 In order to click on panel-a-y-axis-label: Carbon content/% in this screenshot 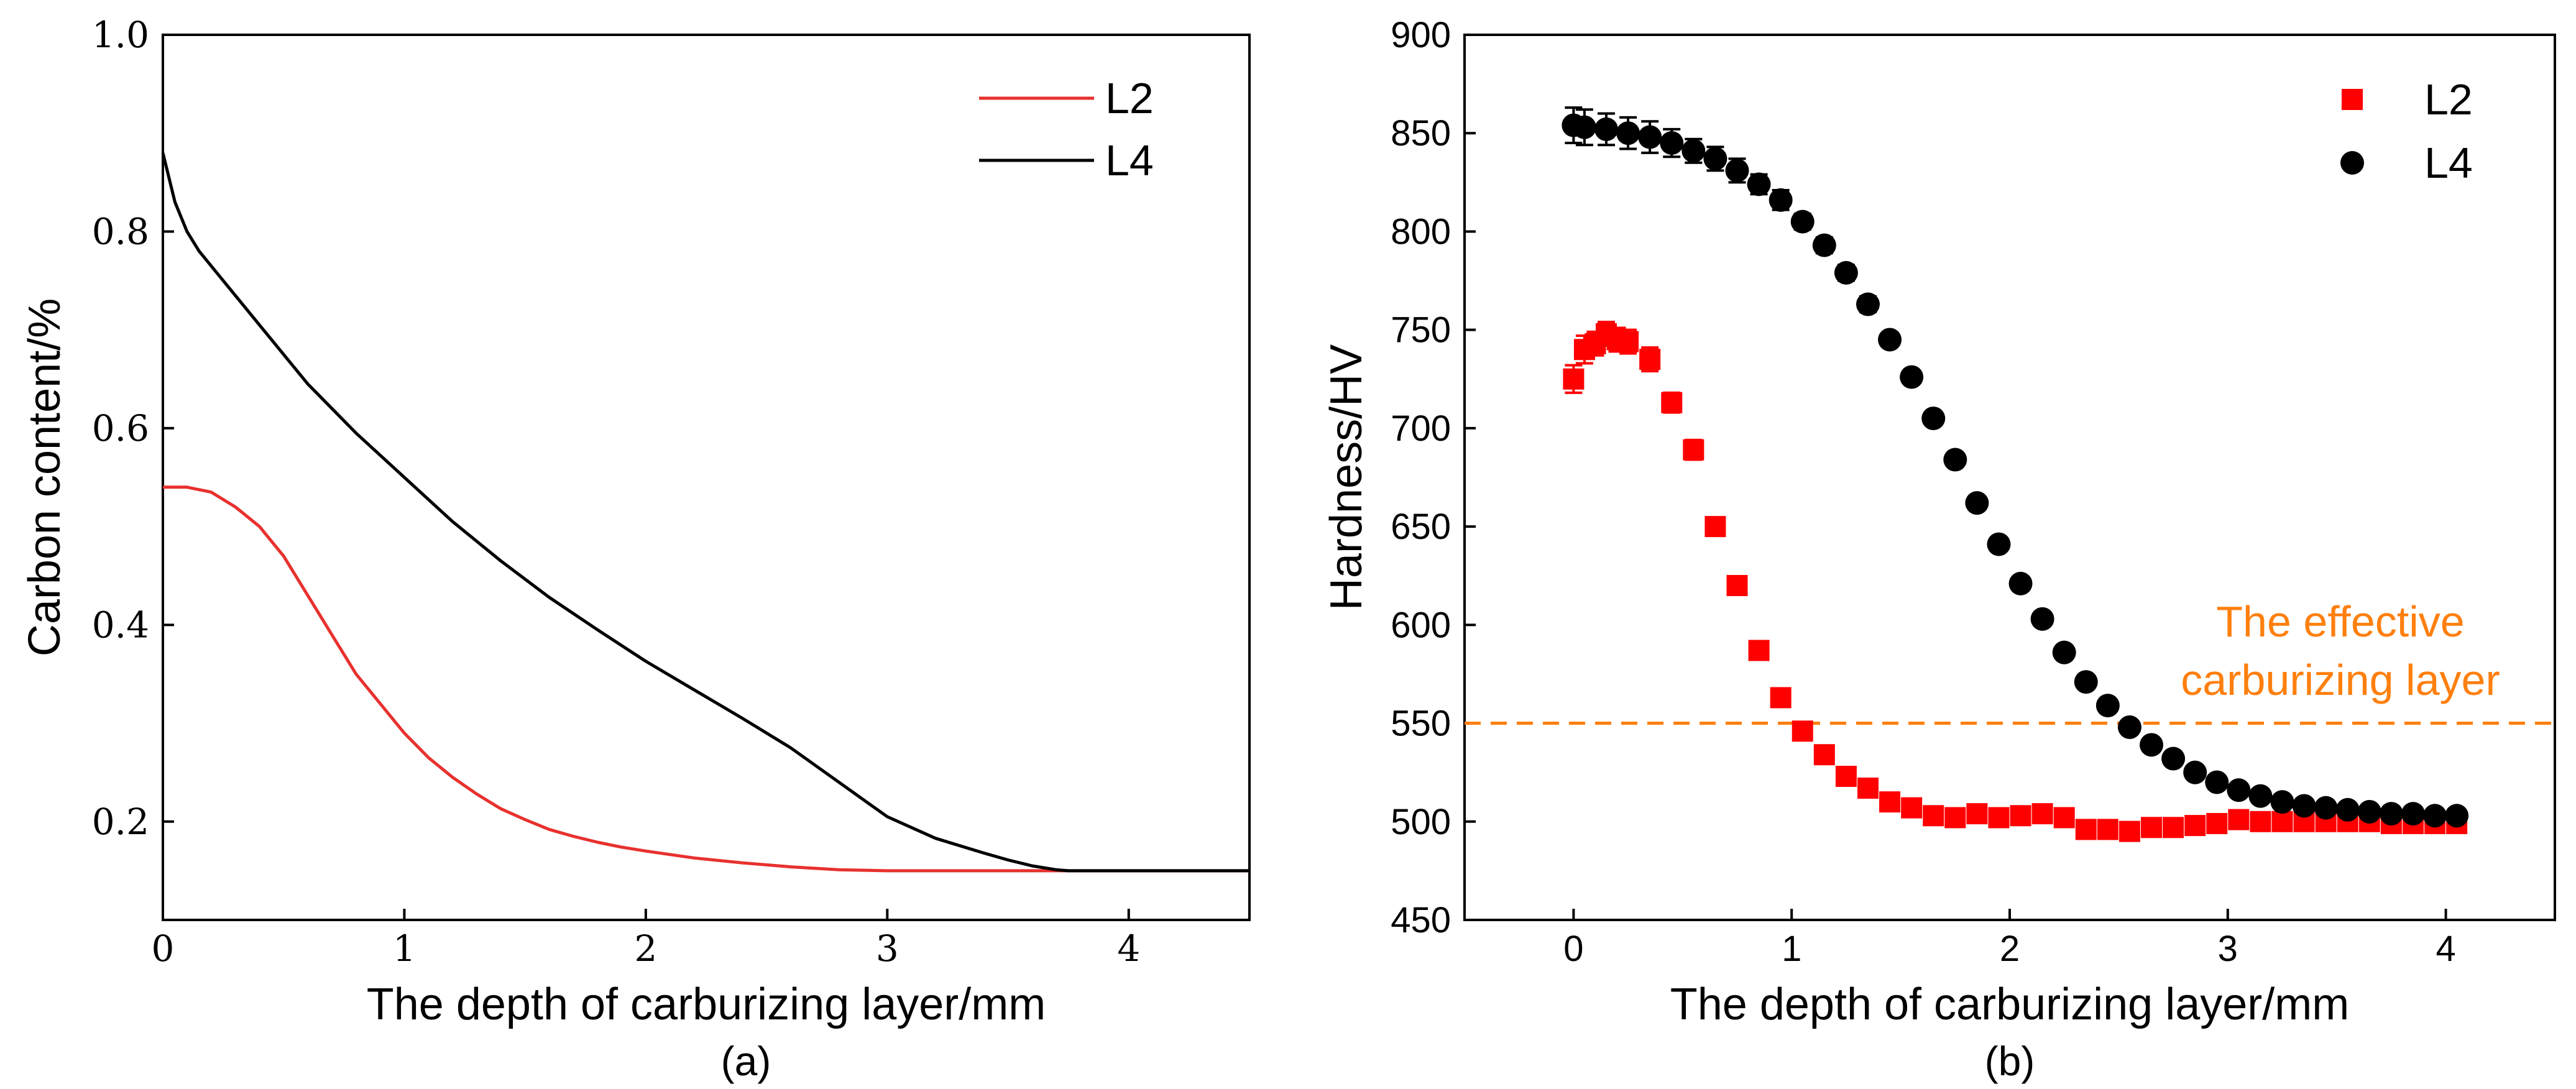, I will do `click(45, 477)`.